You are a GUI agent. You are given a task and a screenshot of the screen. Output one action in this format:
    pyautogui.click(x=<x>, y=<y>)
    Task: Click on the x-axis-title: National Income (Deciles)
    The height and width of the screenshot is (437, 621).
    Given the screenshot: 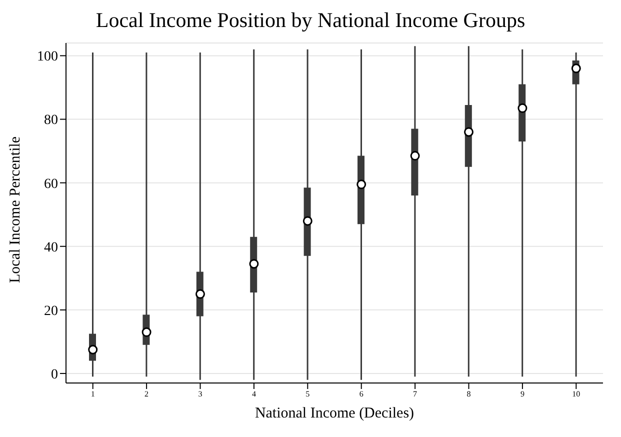 What is the action you would take?
    pyautogui.click(x=334, y=414)
    